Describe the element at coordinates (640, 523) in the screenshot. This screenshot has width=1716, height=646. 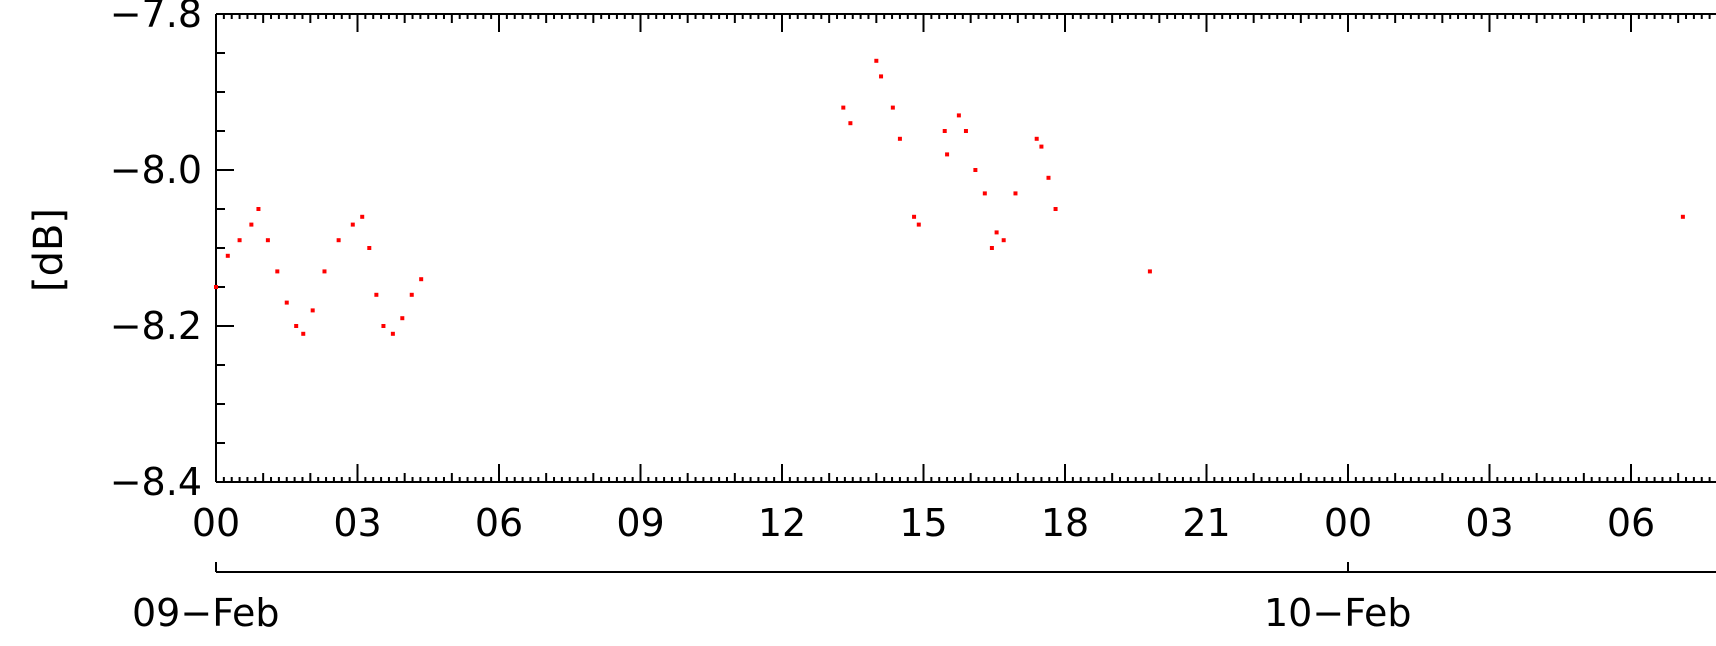
I see `x-tick-label: 09` at that location.